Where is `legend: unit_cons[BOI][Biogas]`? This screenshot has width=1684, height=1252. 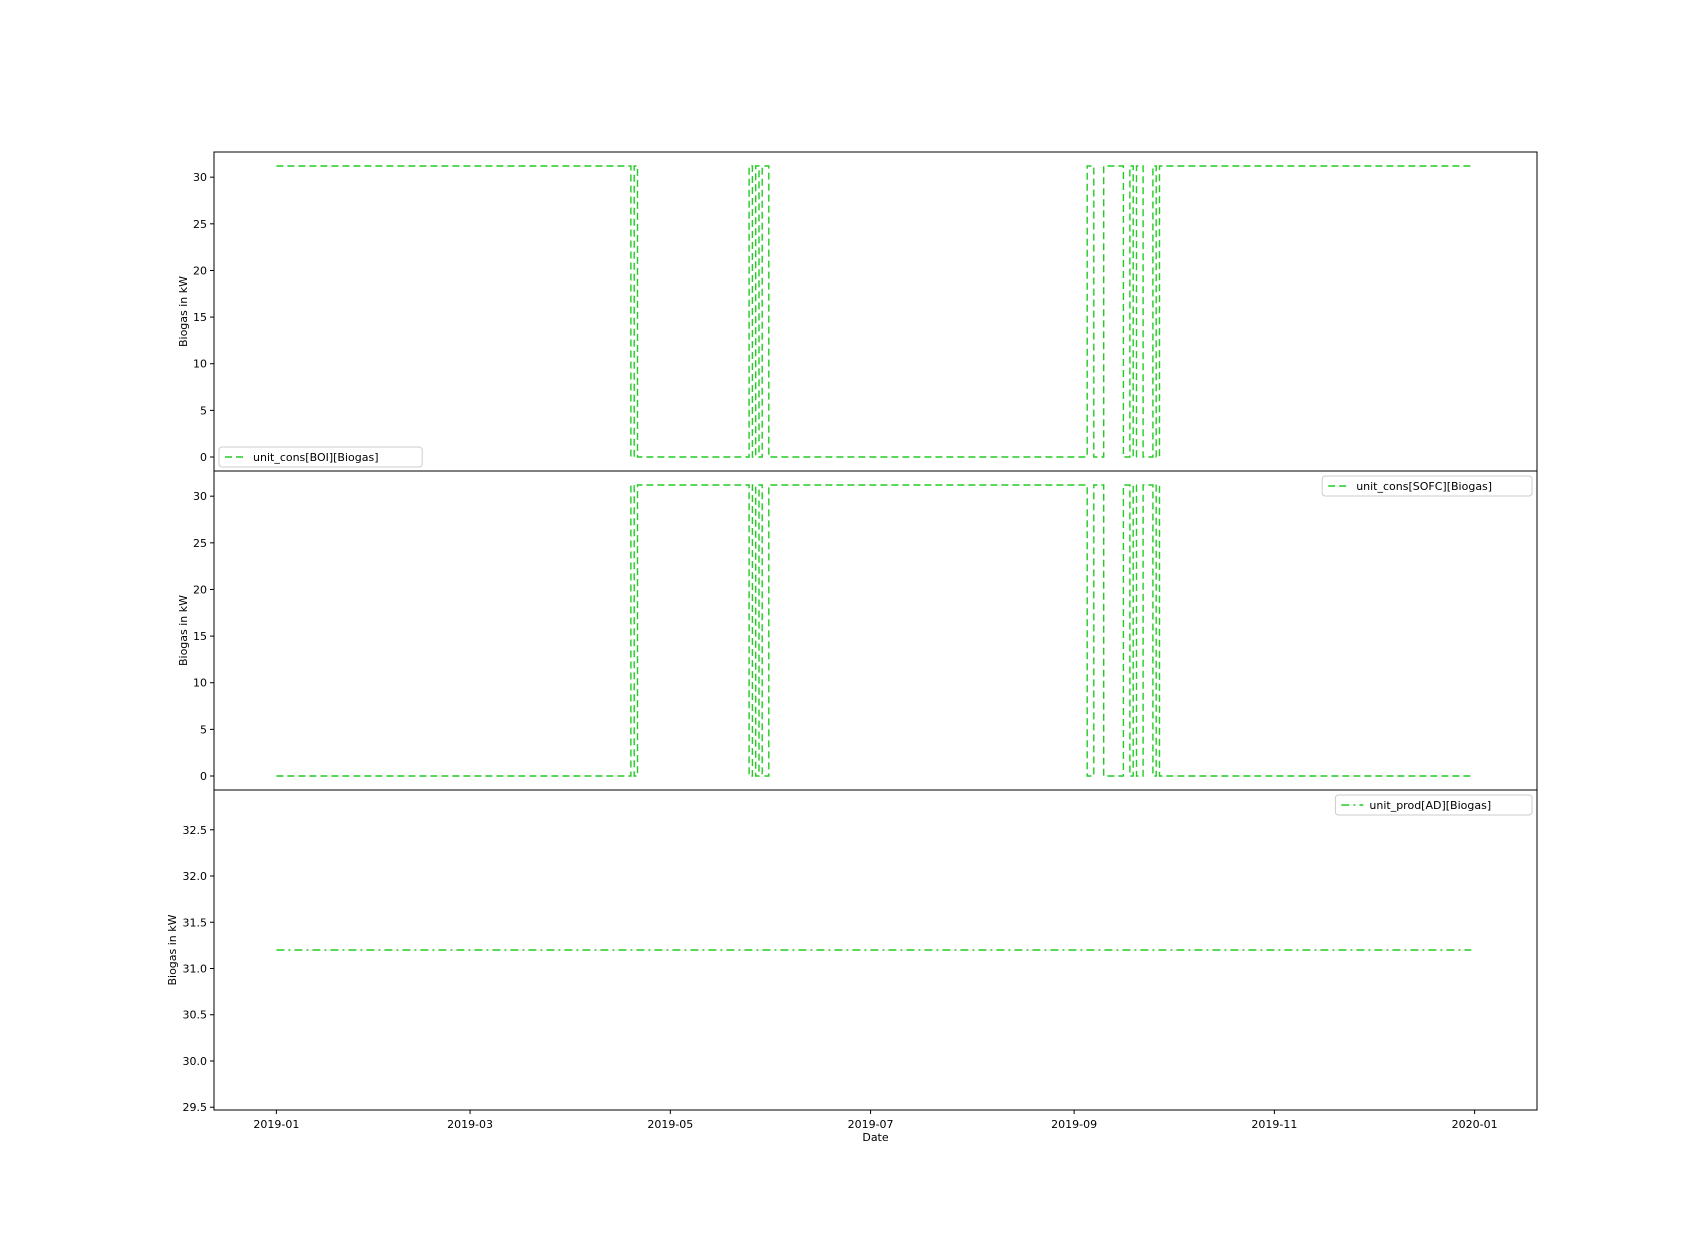 legend: unit_cons[BOI][Biogas] is located at coordinates (320, 457).